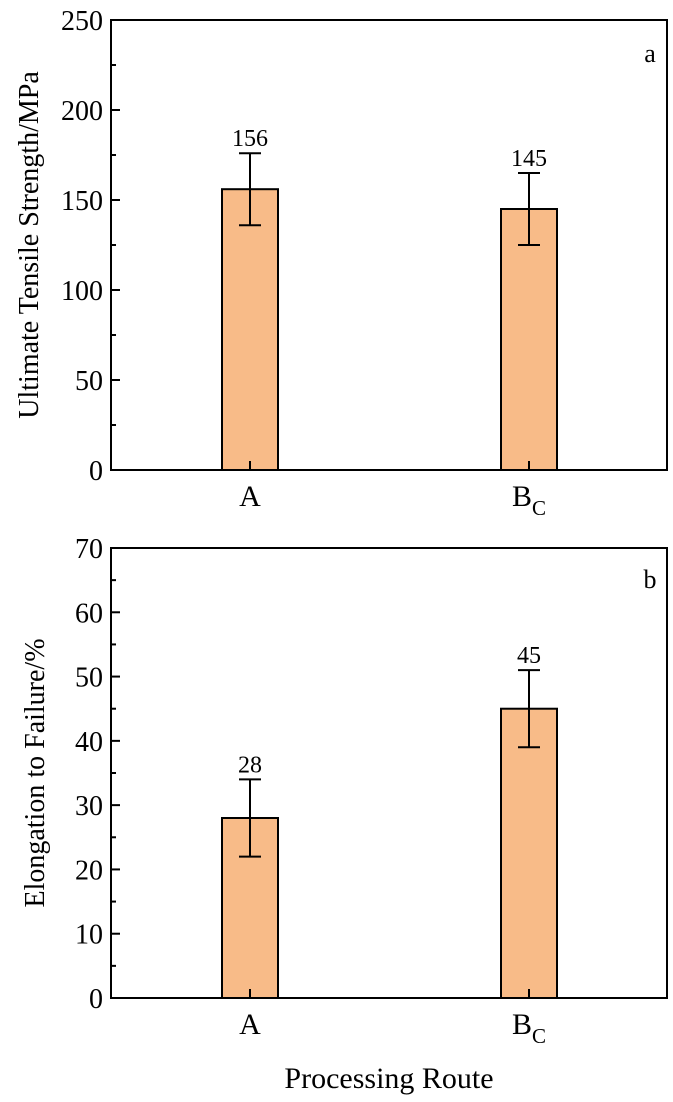 The image size is (673, 1102). What do you see at coordinates (529, 159) in the screenshot?
I see `data-label: 145` at bounding box center [529, 159].